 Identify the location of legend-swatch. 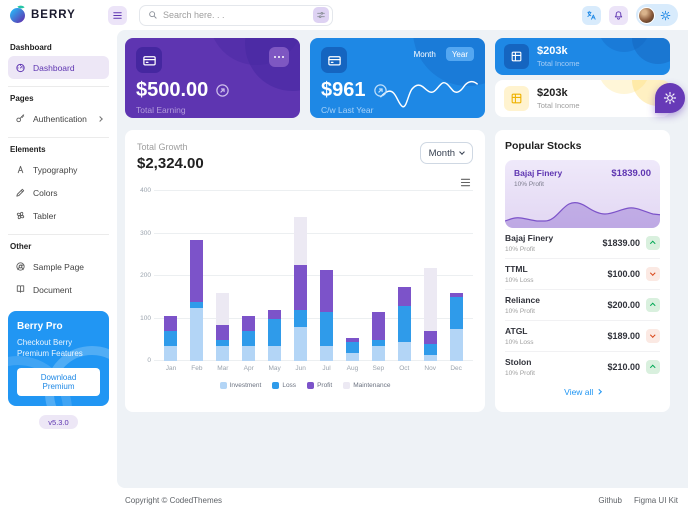
(311, 385).